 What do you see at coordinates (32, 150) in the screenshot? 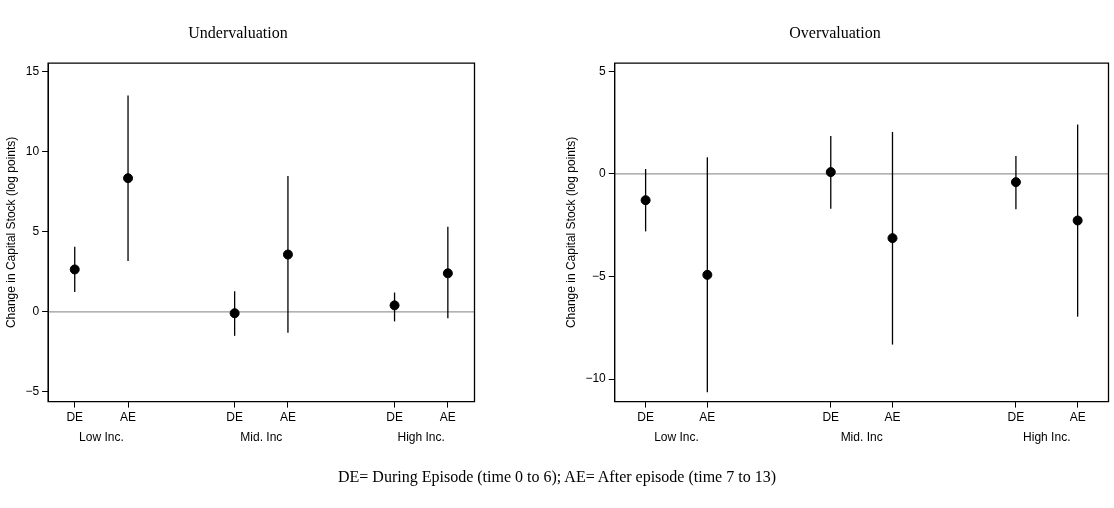
I see `y-tick-label: 10` at bounding box center [32, 150].